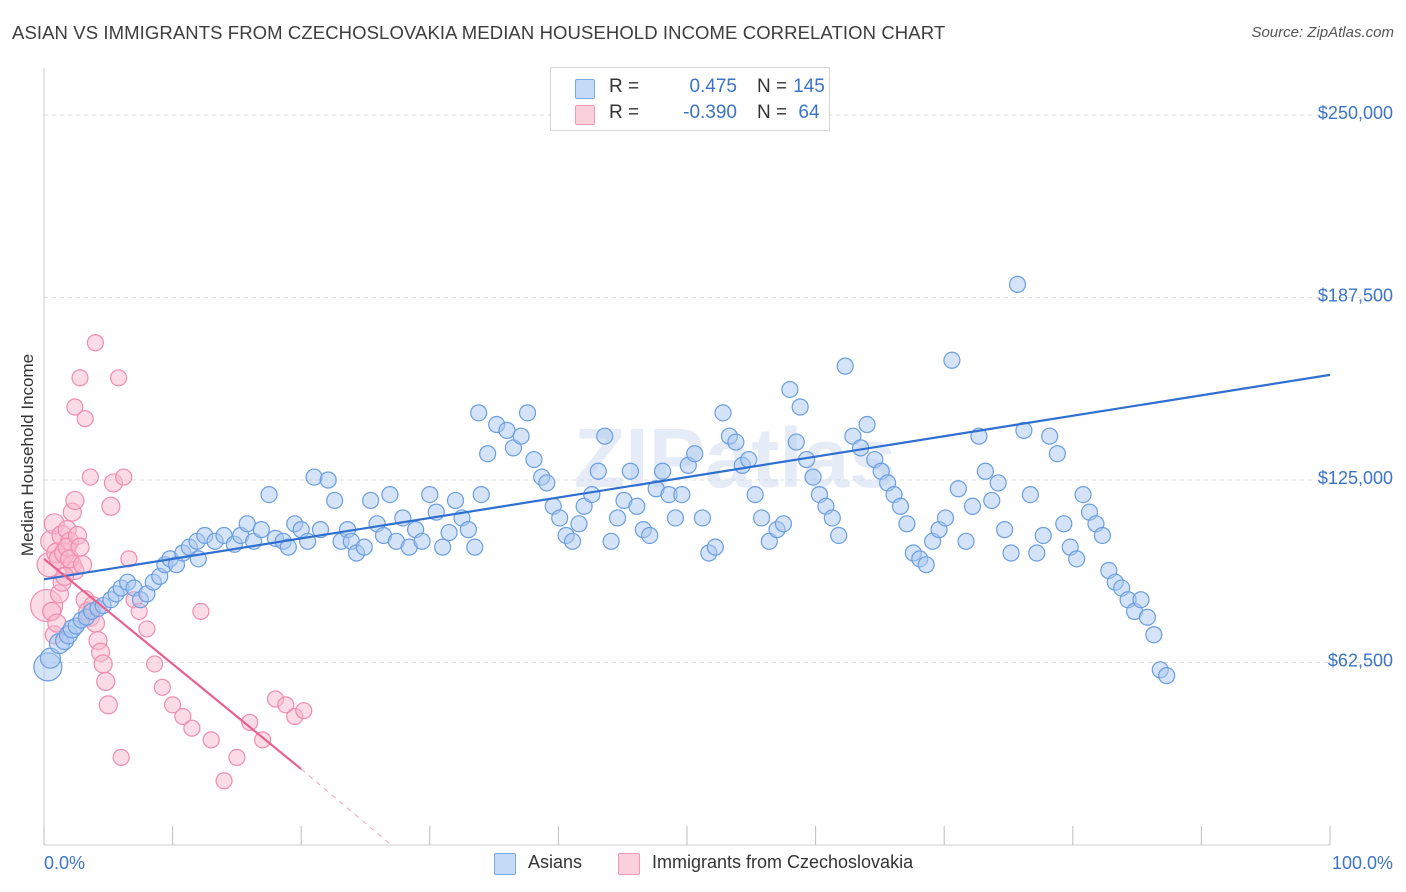 The width and height of the screenshot is (1406, 892). What do you see at coordinates (710, 112) in the screenshot?
I see `r-value: -0.390` at bounding box center [710, 112].